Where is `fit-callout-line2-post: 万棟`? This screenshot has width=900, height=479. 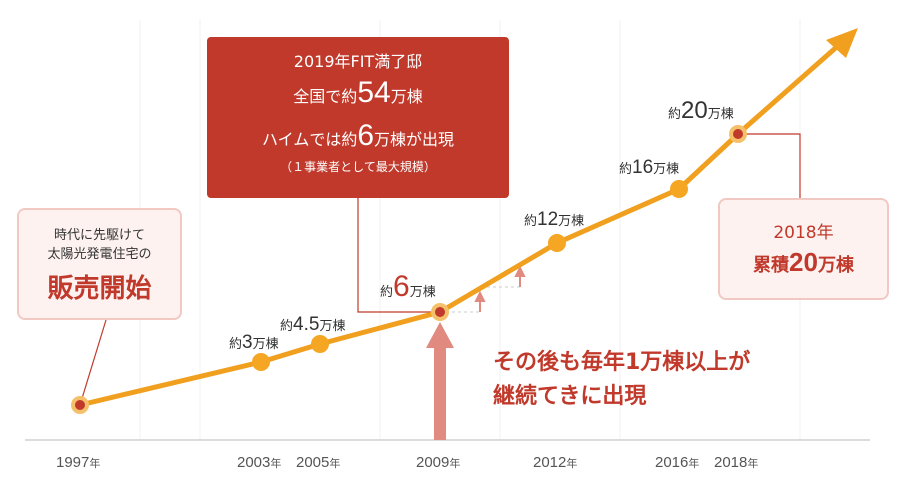
fit-callout-line2-post: 万棟 is located at coordinates (406, 96).